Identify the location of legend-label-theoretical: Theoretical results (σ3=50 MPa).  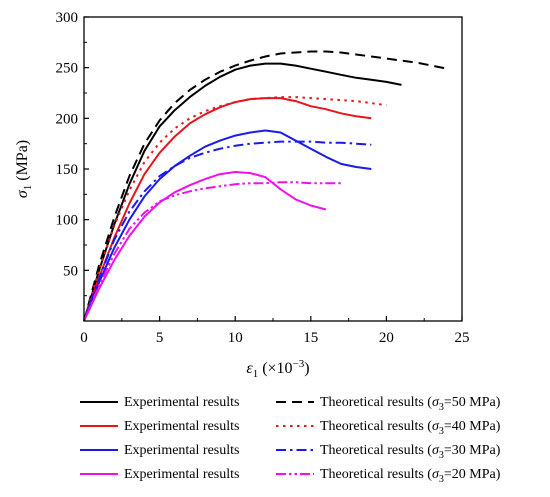
(410, 404).